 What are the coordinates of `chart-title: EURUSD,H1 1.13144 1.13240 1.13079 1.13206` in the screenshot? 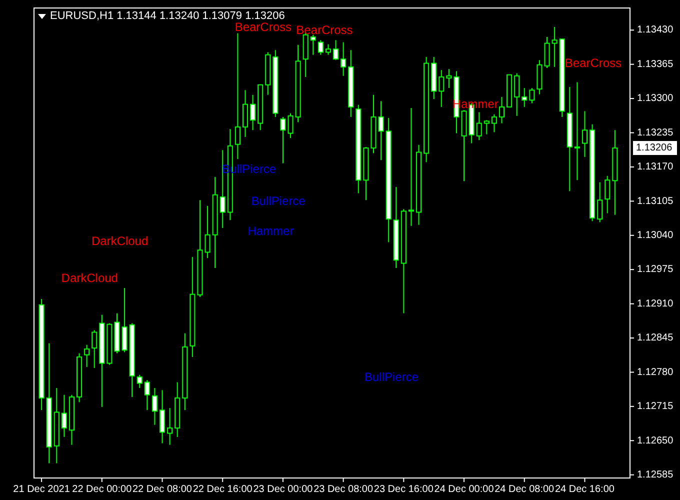 It's located at (167, 16).